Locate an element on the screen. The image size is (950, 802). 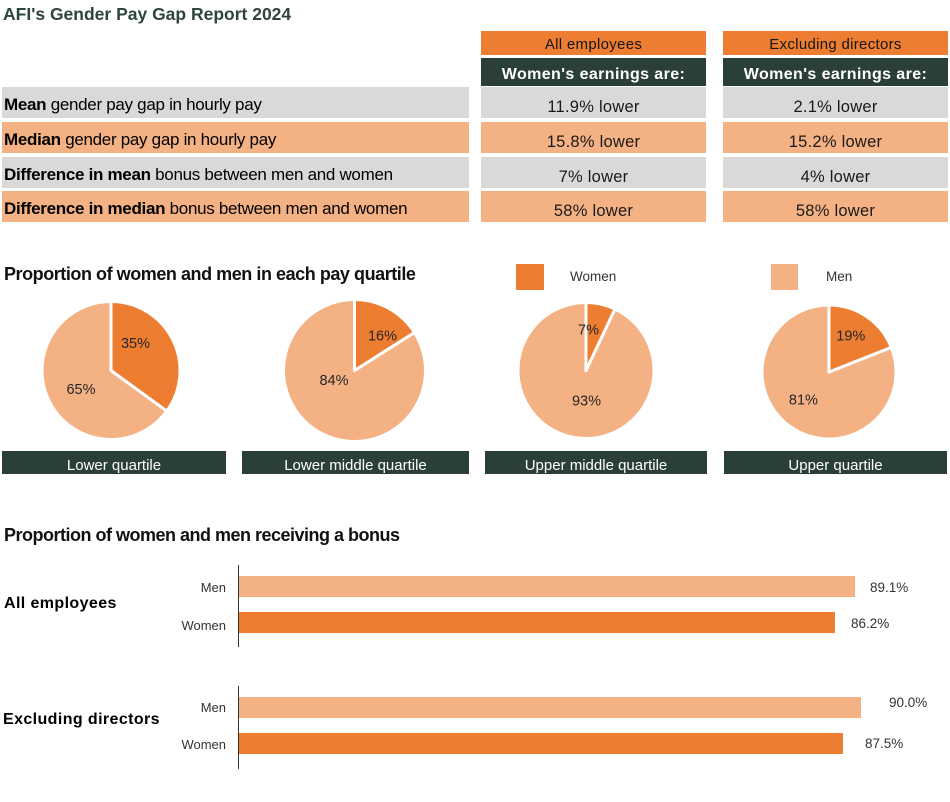
svg-text: 7% is located at coordinates (588, 331).